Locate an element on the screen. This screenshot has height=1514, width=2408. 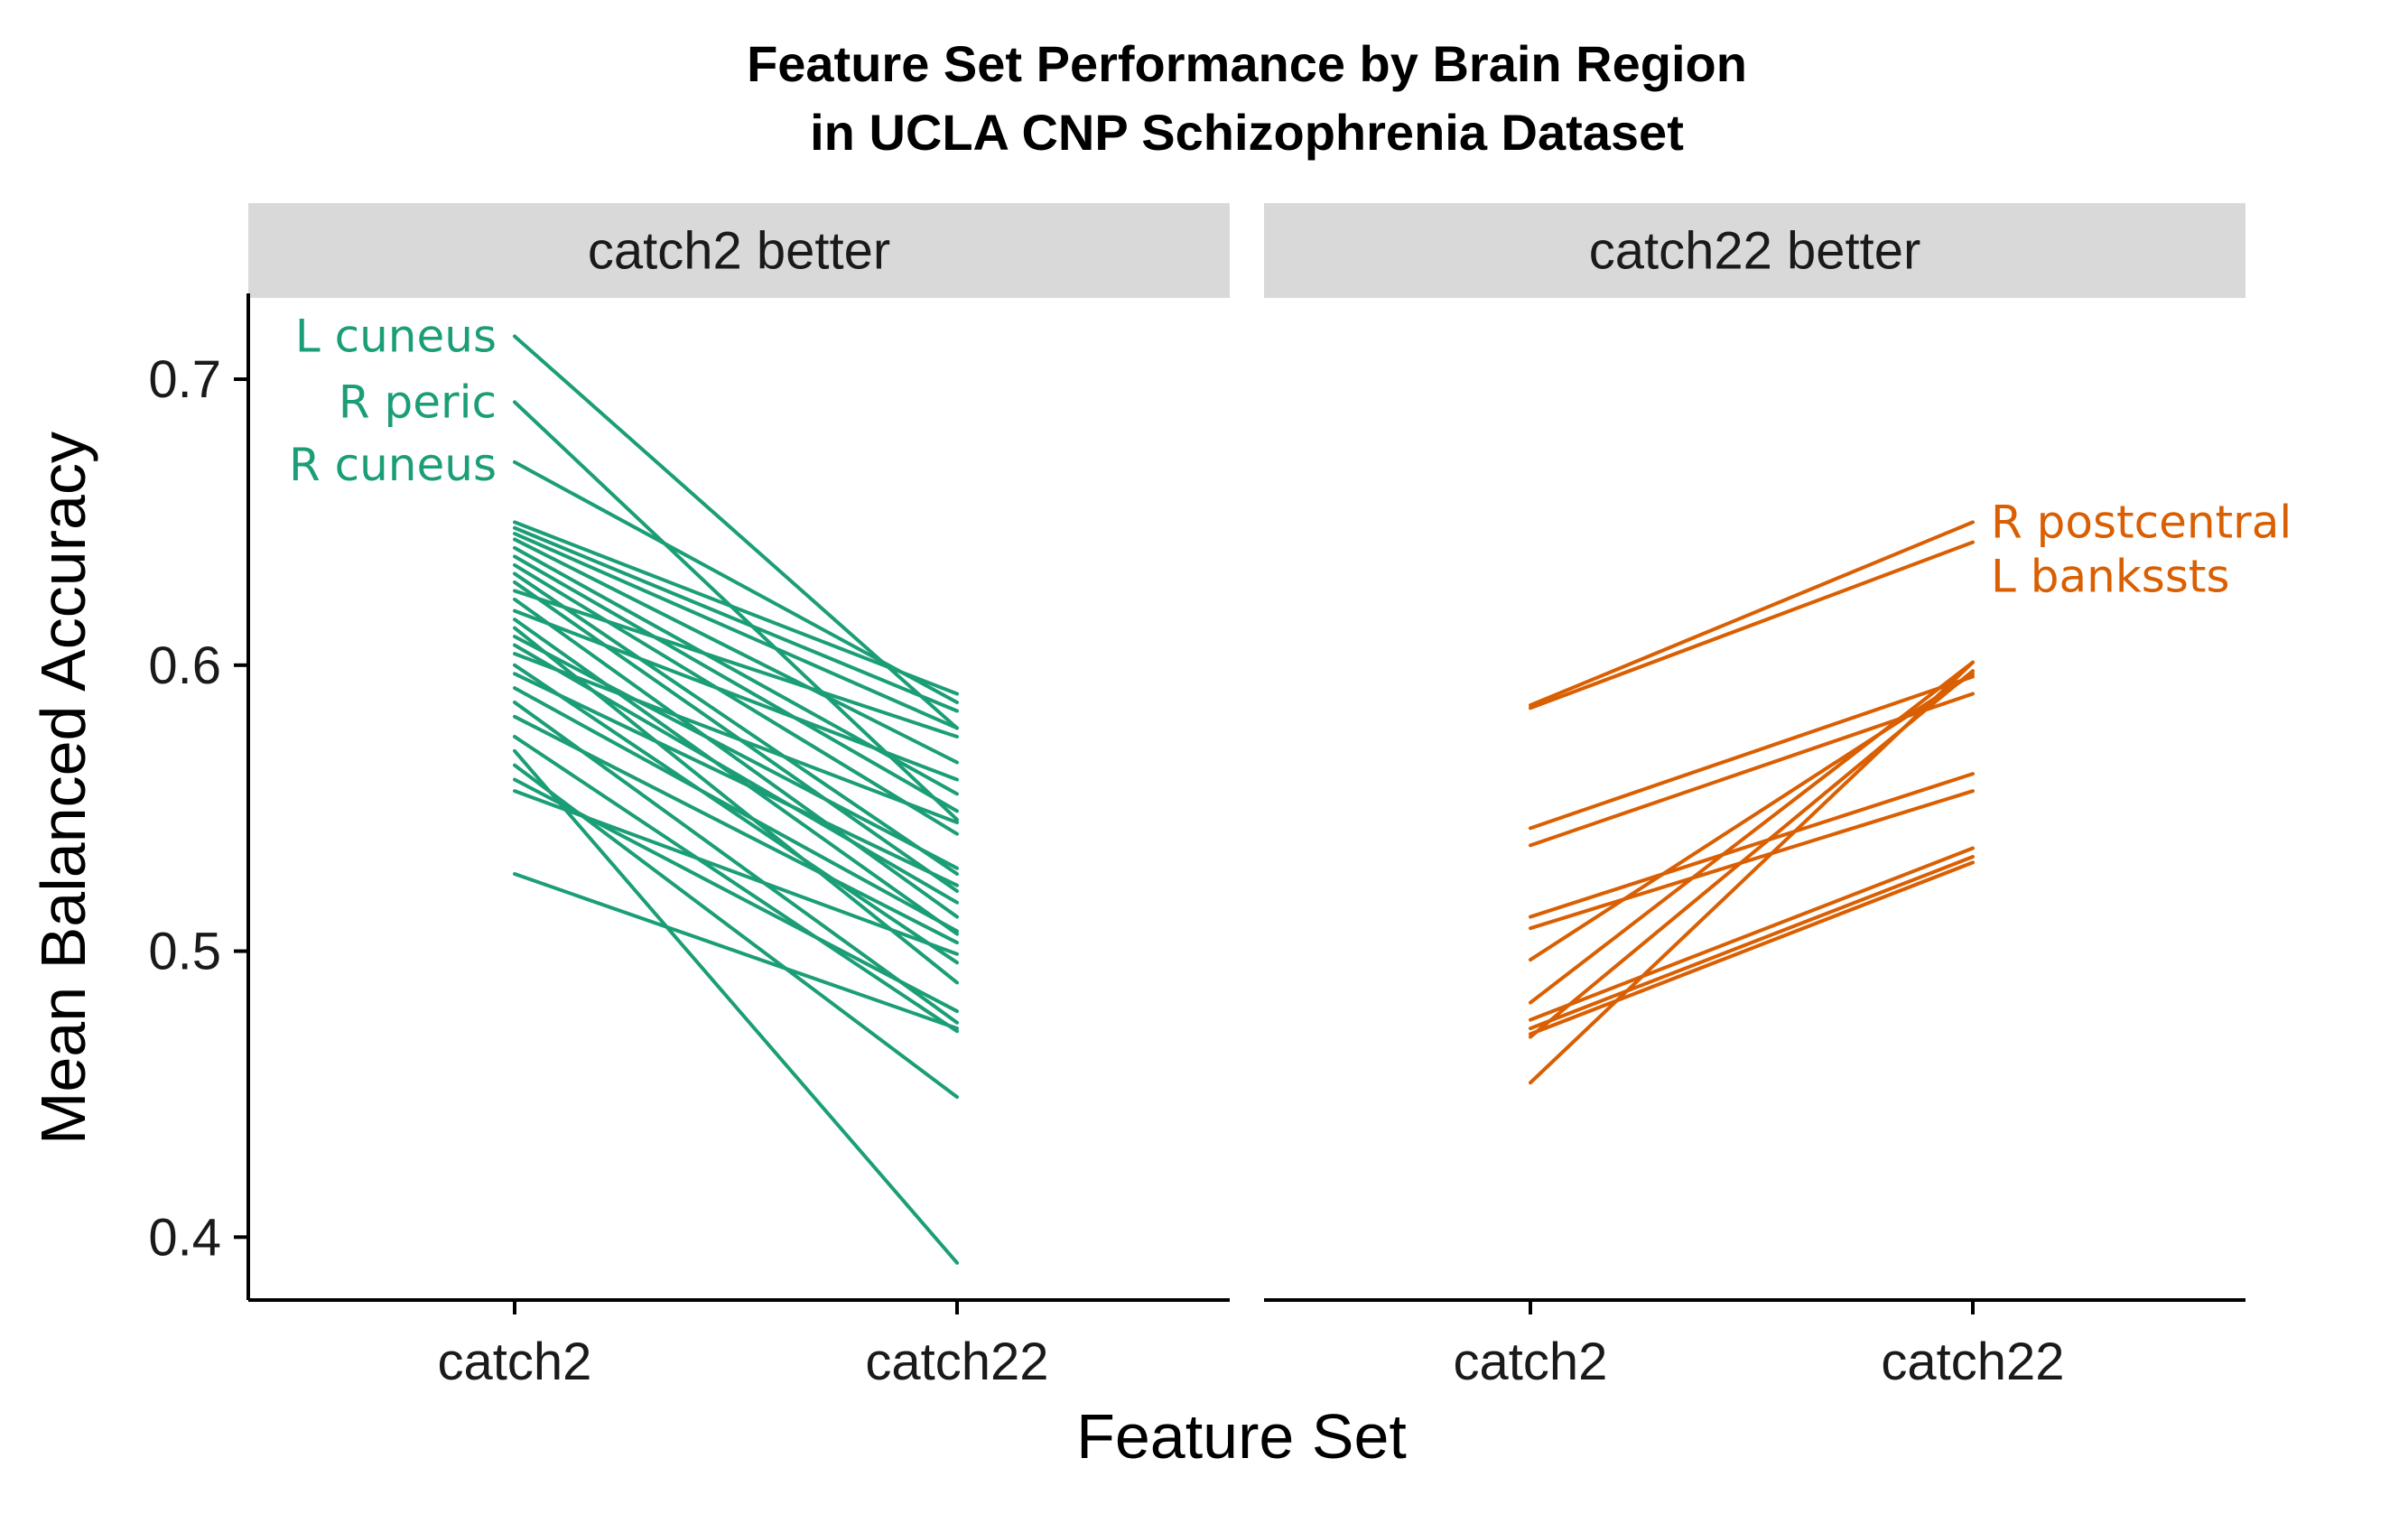
chart-title: Feature Set Performance by Brain Region is located at coordinates (1247, 63).